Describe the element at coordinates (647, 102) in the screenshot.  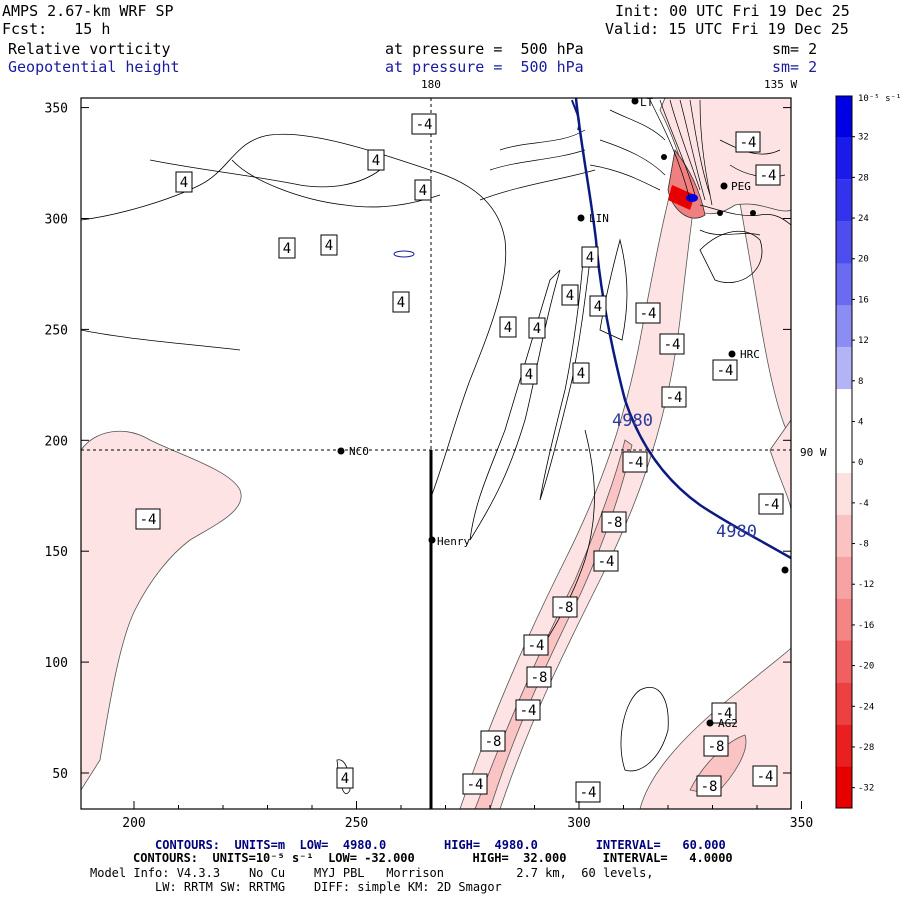
I see `svg-text: LT` at that location.